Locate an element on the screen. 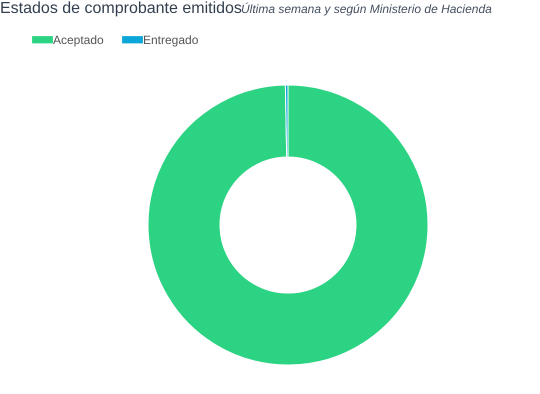 The image size is (540, 394). chart-title: Estados de comprobante emitidos is located at coordinates (121, 8).